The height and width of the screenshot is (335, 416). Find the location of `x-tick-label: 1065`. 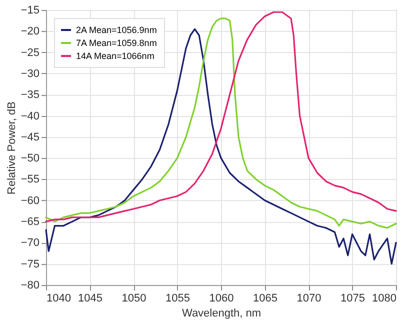

x-tick-label: 1065 is located at coordinates (265, 298).